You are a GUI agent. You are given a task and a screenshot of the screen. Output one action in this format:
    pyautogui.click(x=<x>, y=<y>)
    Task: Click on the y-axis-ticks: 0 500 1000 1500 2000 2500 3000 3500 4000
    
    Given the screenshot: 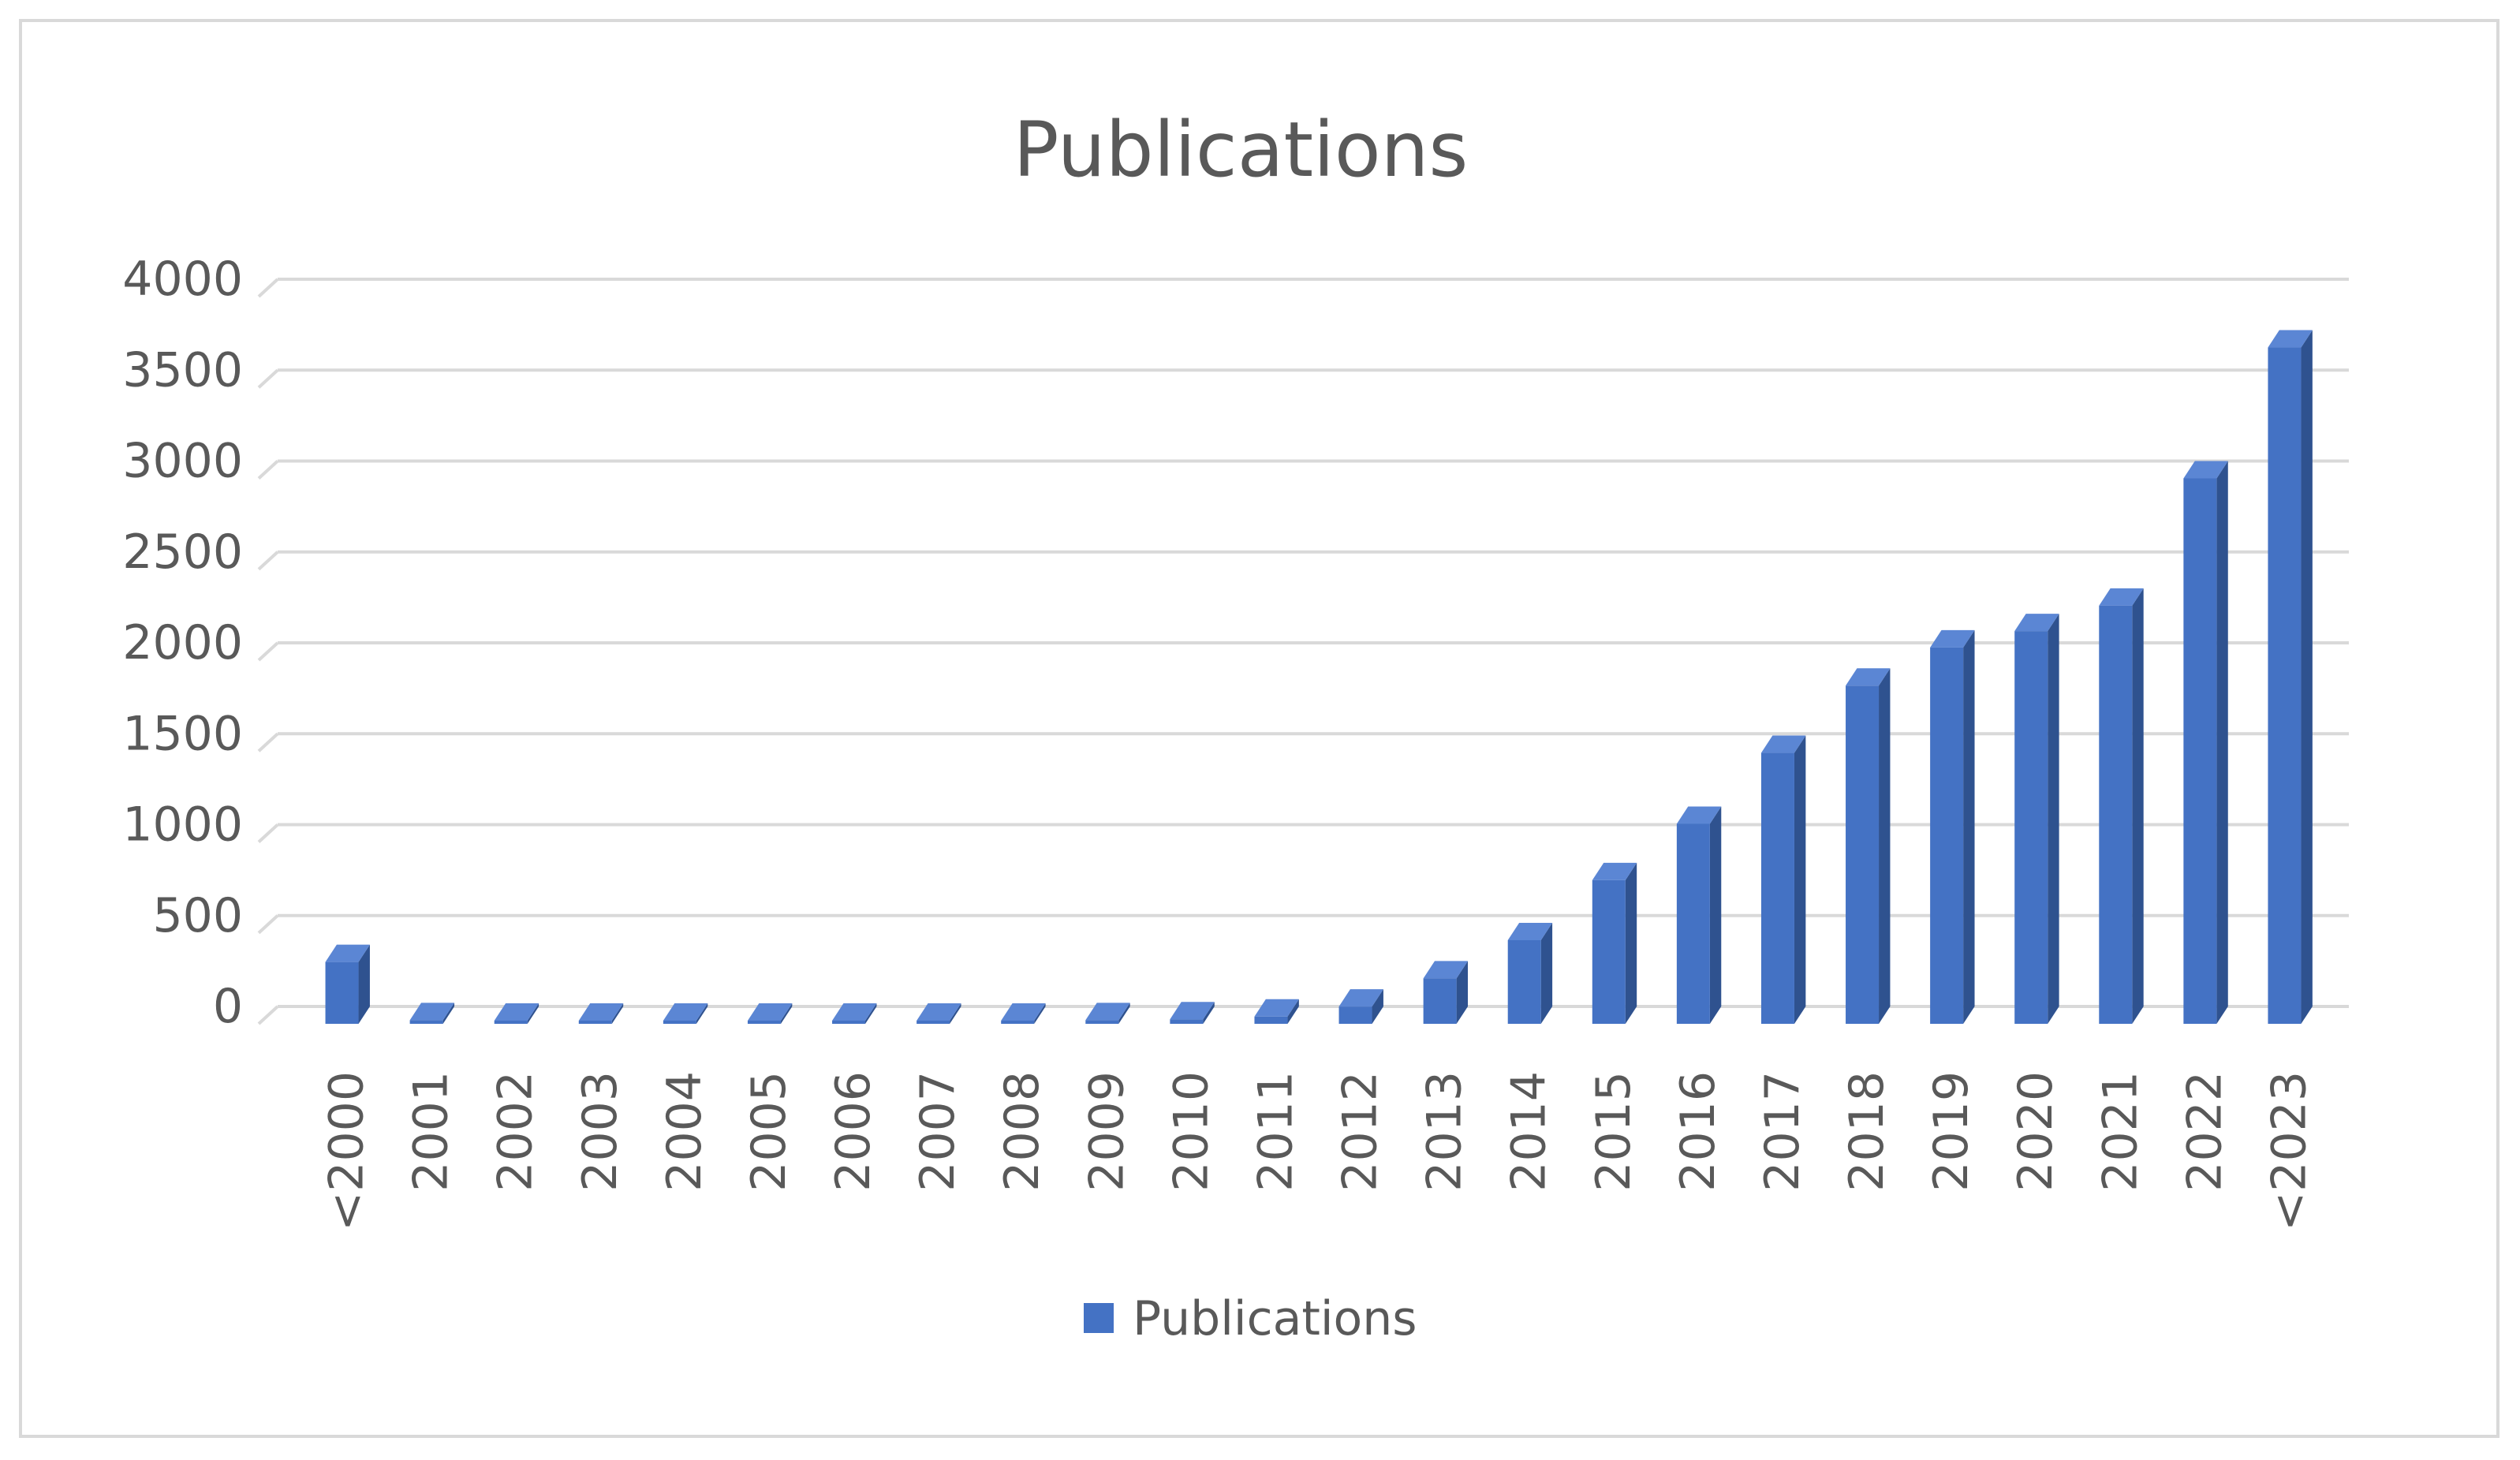 What is the action you would take?
    pyautogui.click(x=182, y=643)
    